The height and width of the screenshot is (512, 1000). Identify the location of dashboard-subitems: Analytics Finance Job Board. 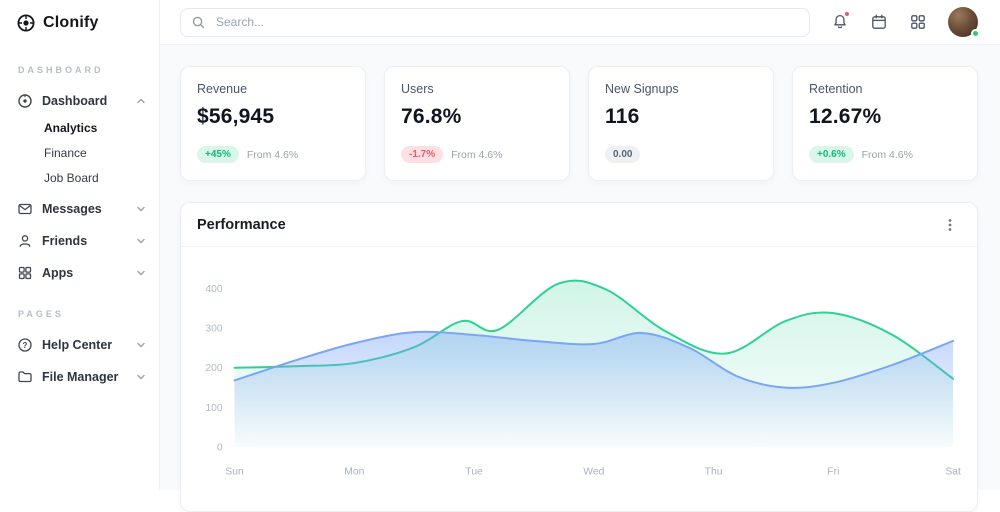
(79, 155).